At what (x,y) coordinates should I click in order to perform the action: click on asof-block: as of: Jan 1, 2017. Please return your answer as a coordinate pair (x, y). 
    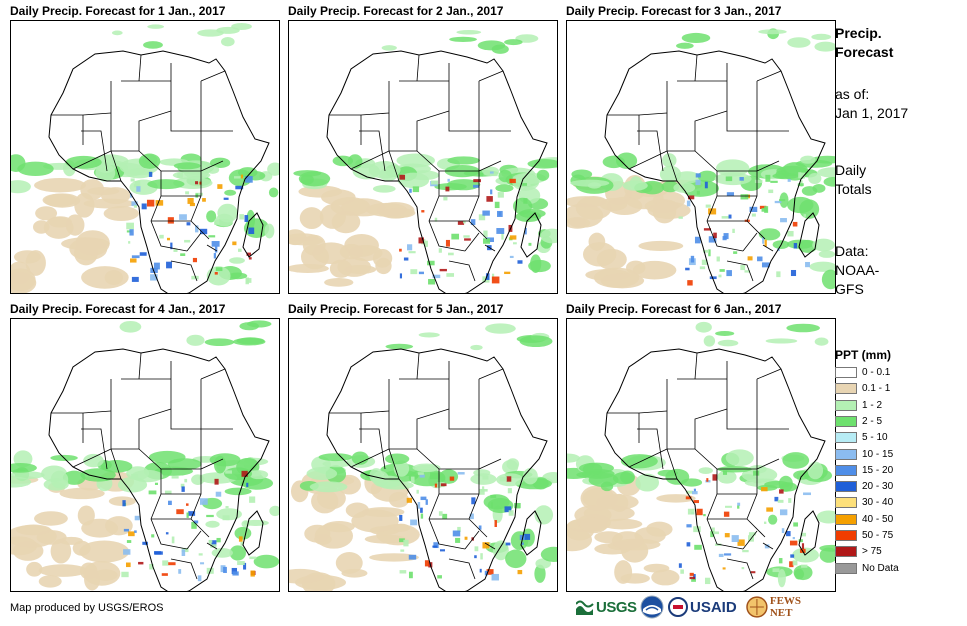
    Looking at the image, I should click on (871, 104).